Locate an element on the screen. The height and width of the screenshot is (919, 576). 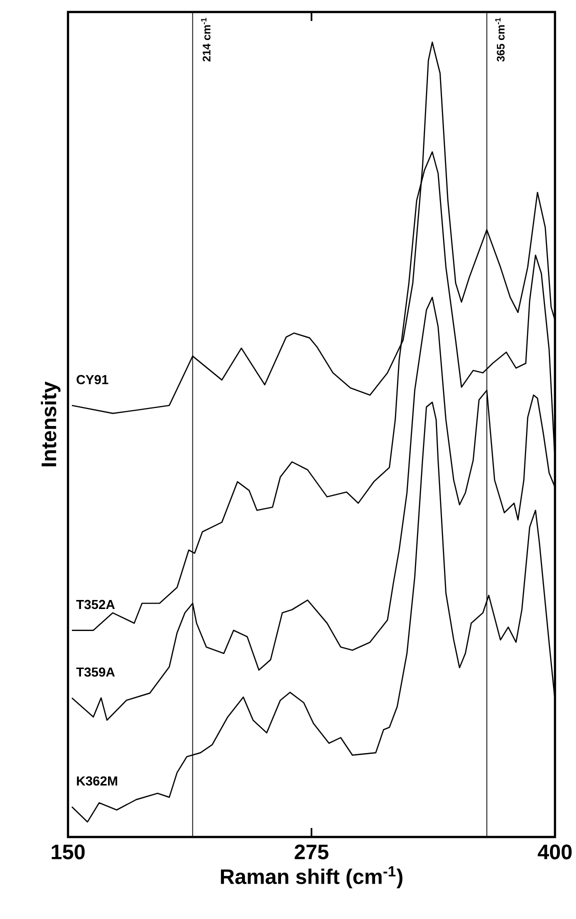
ref-line-label: 365 cm$^{-1}$ is located at coordinates (500, 40).